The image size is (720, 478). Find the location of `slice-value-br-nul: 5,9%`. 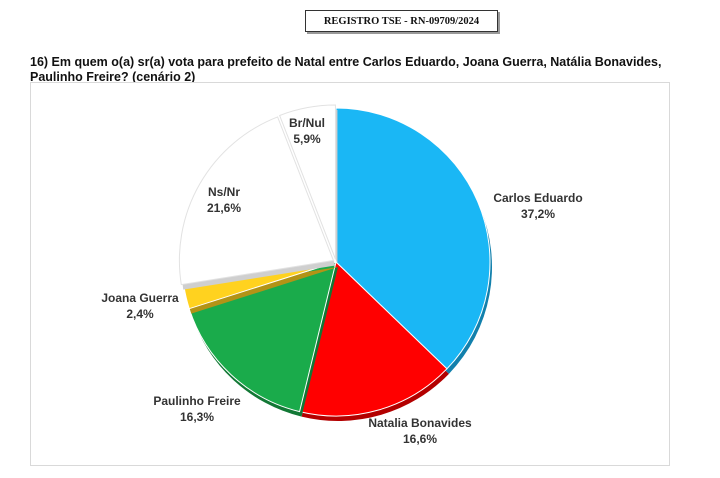

slice-value-br-nul: 5,9% is located at coordinates (307, 139).